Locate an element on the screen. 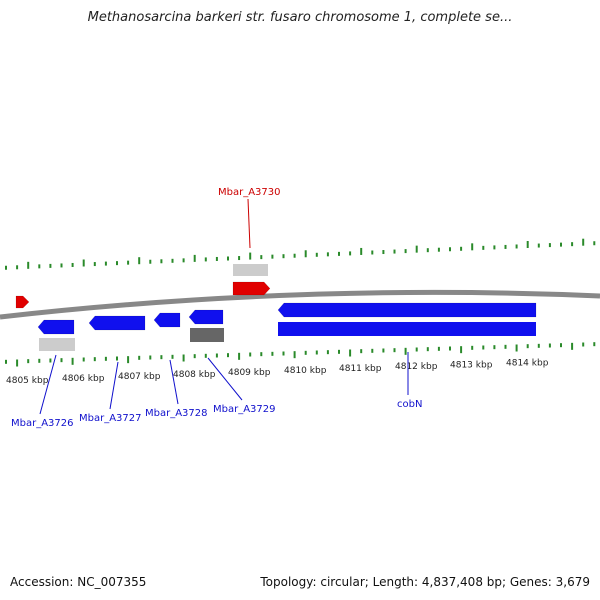  gene-features is located at coordinates (276, 307).